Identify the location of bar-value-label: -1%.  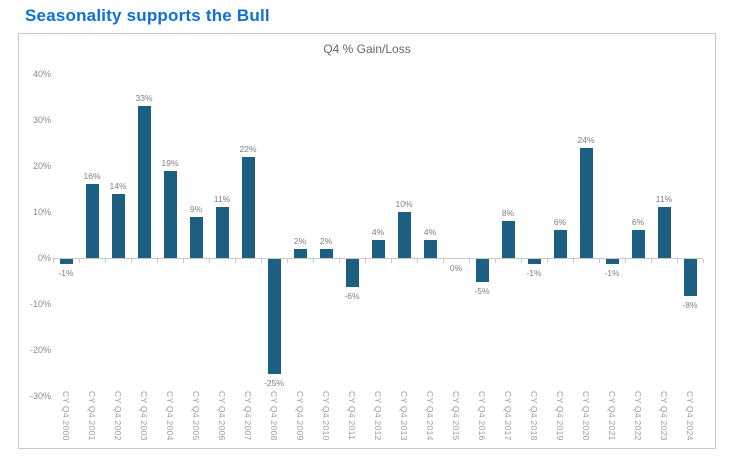
(534, 272).